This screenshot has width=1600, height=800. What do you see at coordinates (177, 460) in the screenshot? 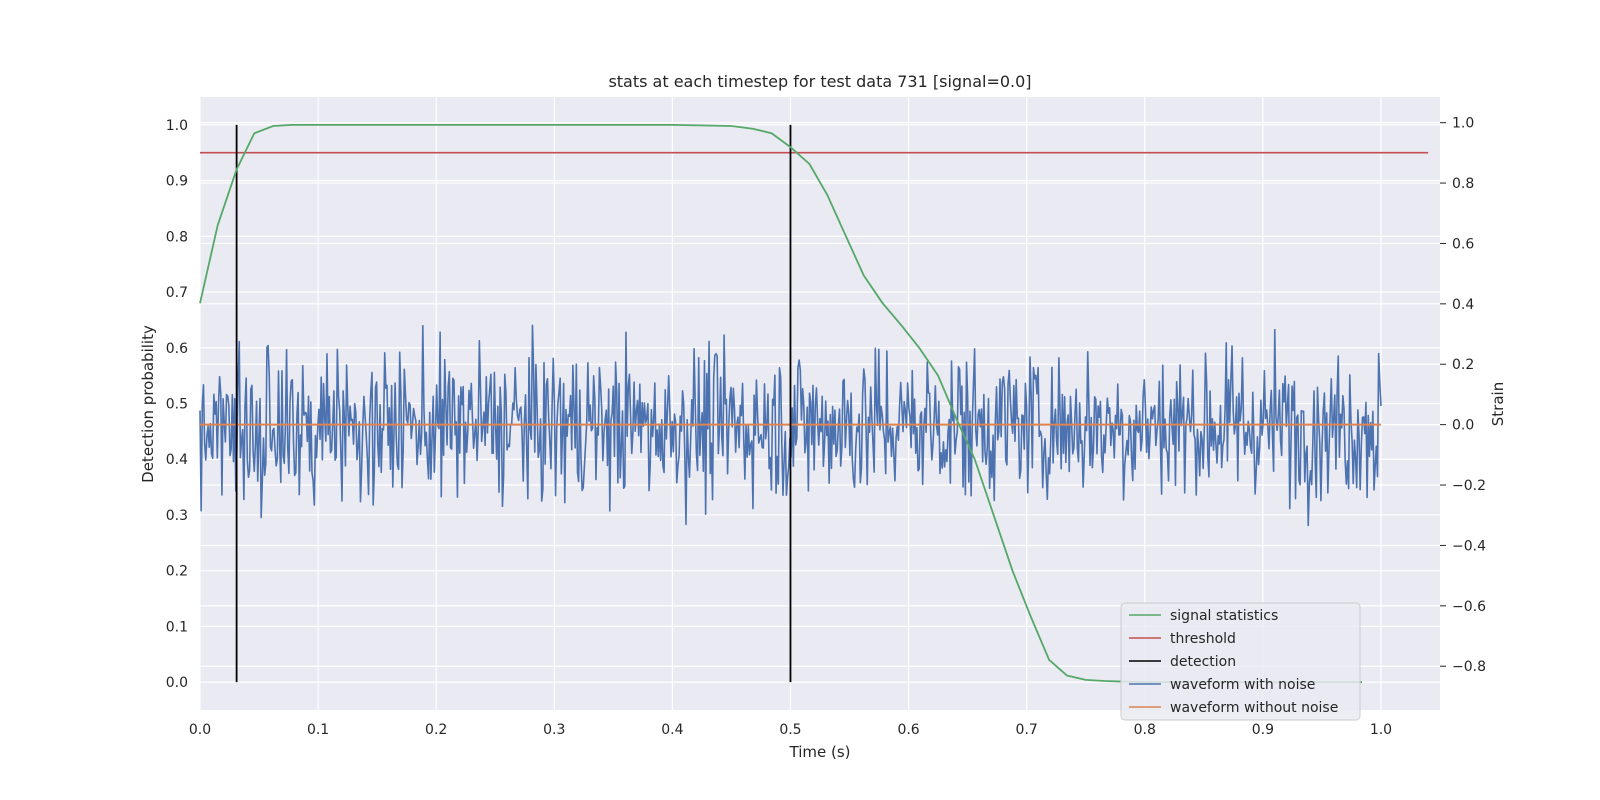
I see `y-tick-label: 0.4` at bounding box center [177, 460].